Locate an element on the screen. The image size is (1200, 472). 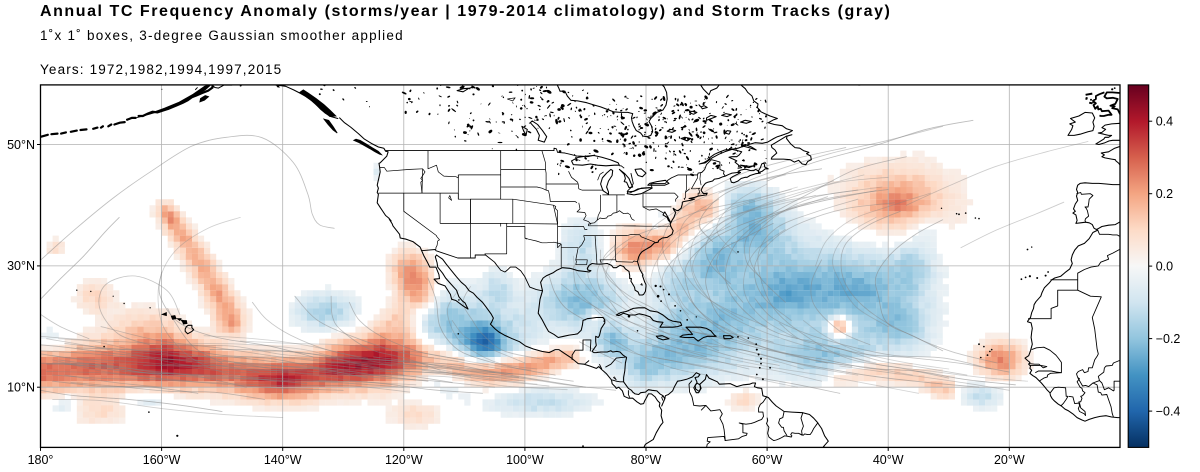
svg-text: 60°W is located at coordinates (767, 460).